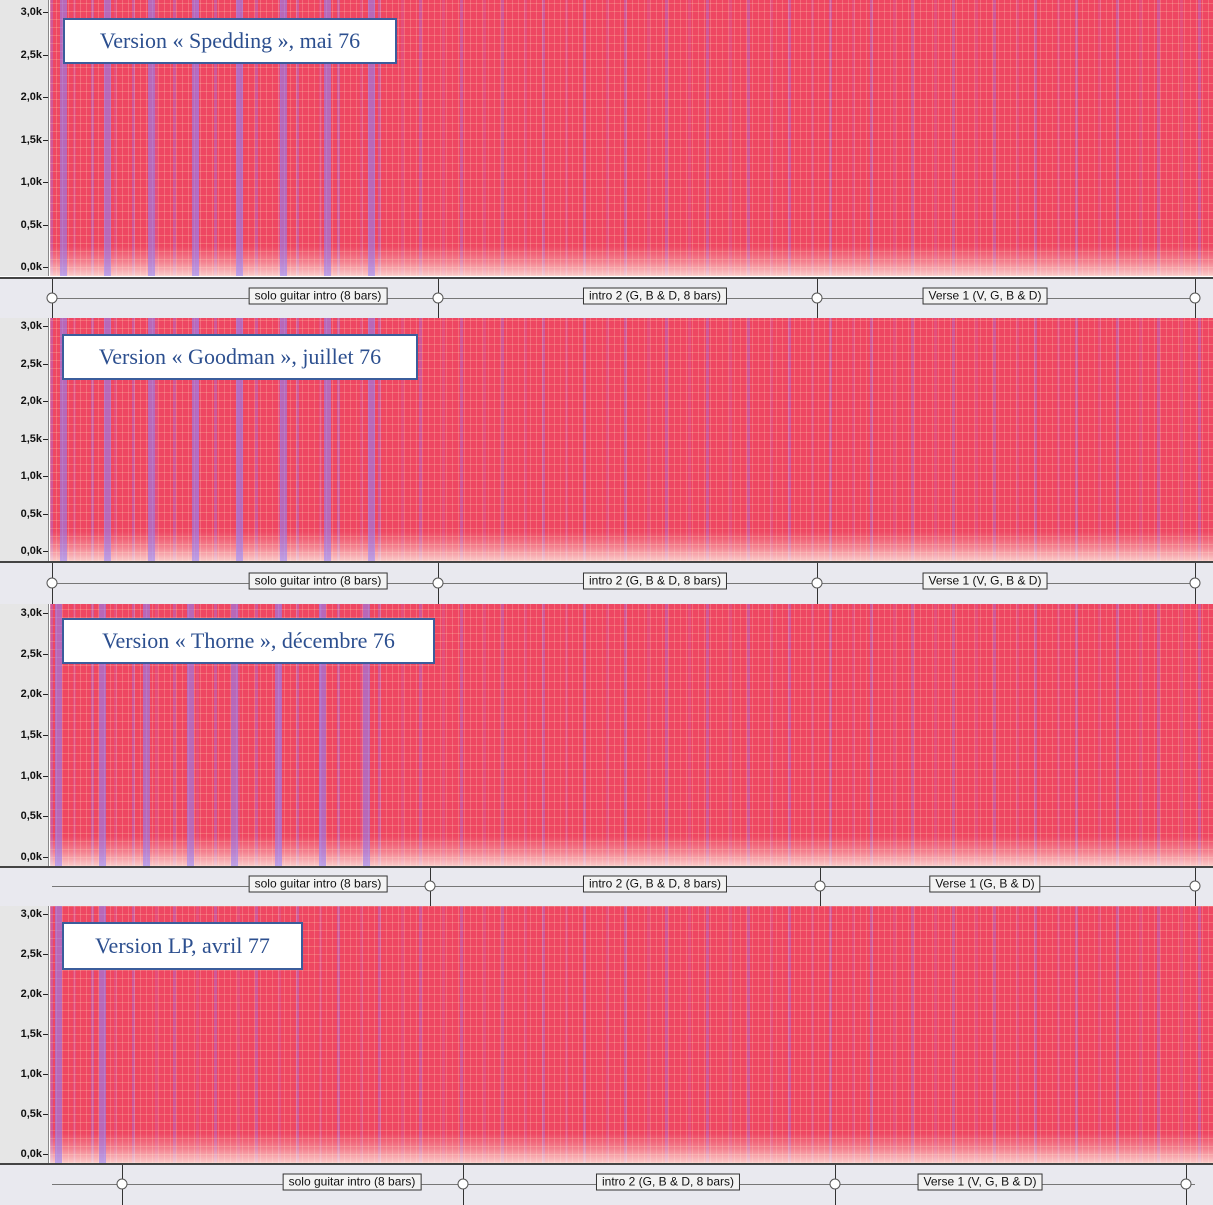 This screenshot has width=1213, height=1205. Describe the element at coordinates (182, 946) in the screenshot. I see `version-title: Version LP, avril 77` at that location.